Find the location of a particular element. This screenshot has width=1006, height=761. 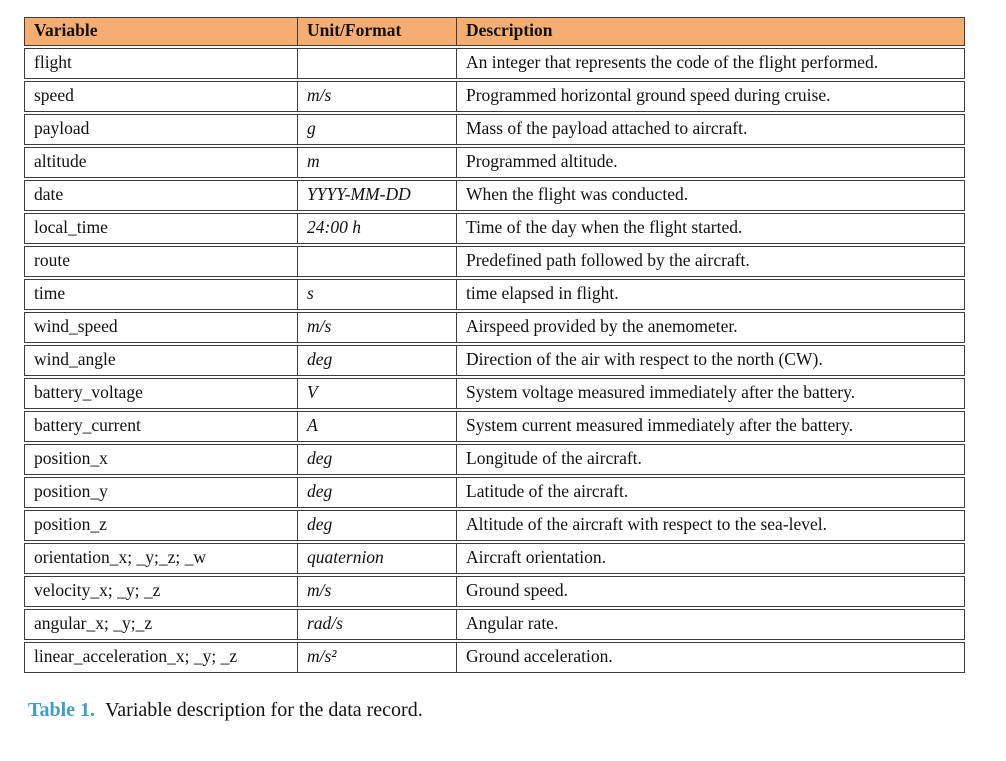

description-cell: Latitude of the aircraft. is located at coordinates (710, 492).